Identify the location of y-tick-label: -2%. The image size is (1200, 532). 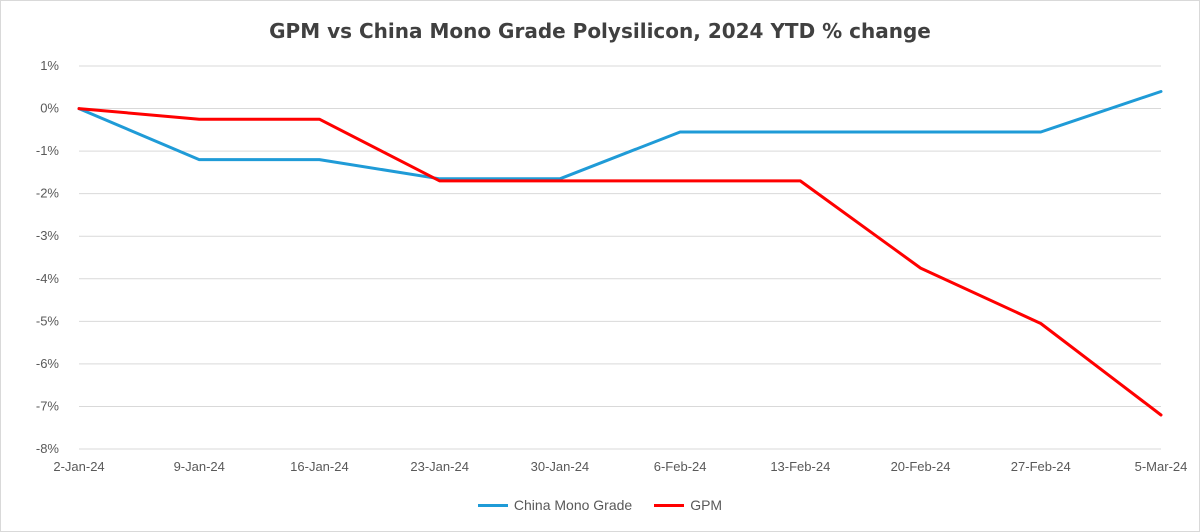
(48, 193).